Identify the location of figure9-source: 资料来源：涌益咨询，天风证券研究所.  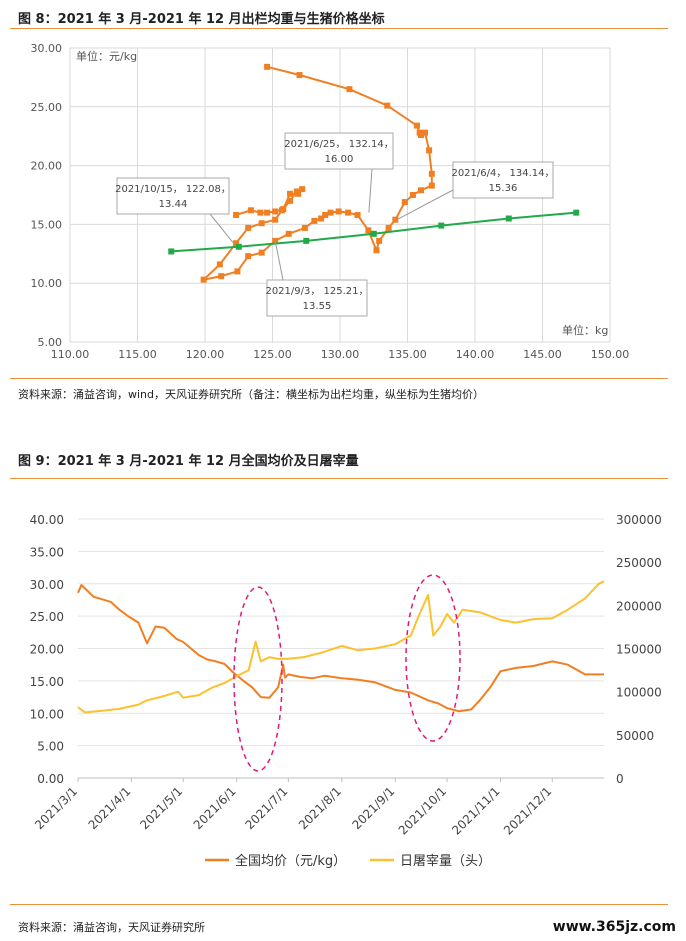
(111, 927).